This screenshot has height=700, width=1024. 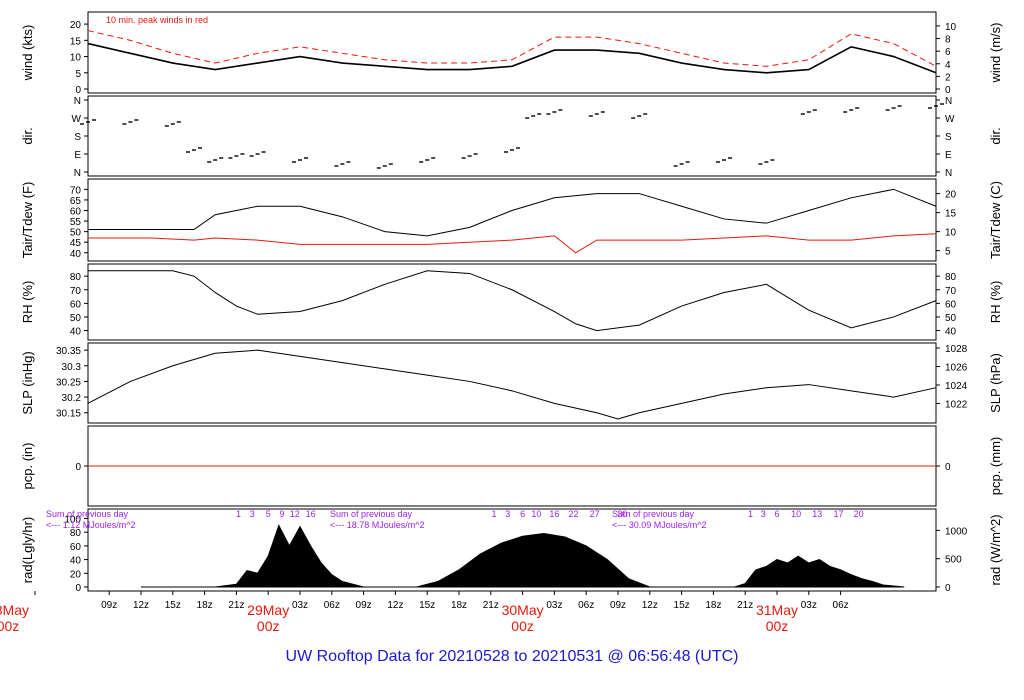 What do you see at coordinates (268, 610) in the screenshot?
I see `day-label: 29May` at bounding box center [268, 610].